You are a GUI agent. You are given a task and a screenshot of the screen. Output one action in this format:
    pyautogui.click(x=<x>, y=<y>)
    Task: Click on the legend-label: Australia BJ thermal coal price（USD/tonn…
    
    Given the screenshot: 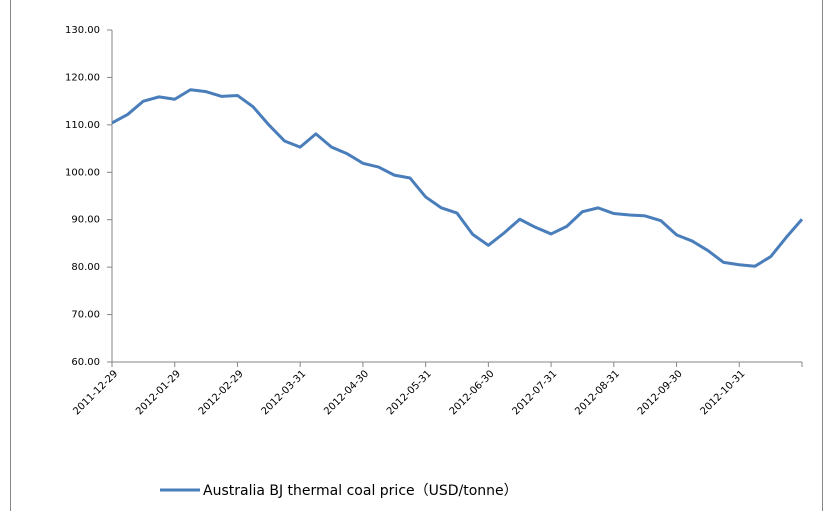 What is the action you would take?
    pyautogui.click(x=360, y=491)
    